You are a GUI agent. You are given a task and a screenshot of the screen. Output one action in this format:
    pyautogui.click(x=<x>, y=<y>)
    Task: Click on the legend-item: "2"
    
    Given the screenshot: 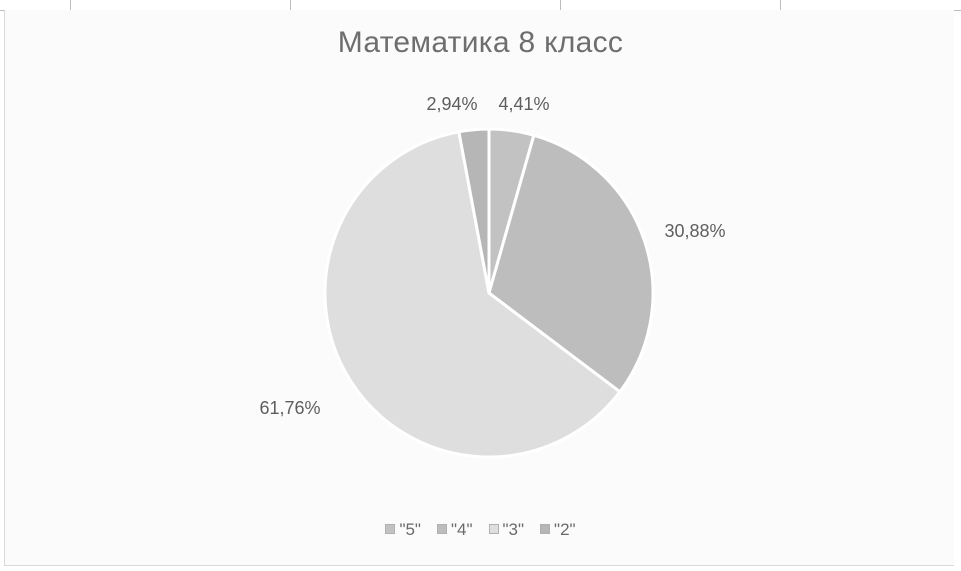 What is the action you would take?
    pyautogui.click(x=558, y=530)
    